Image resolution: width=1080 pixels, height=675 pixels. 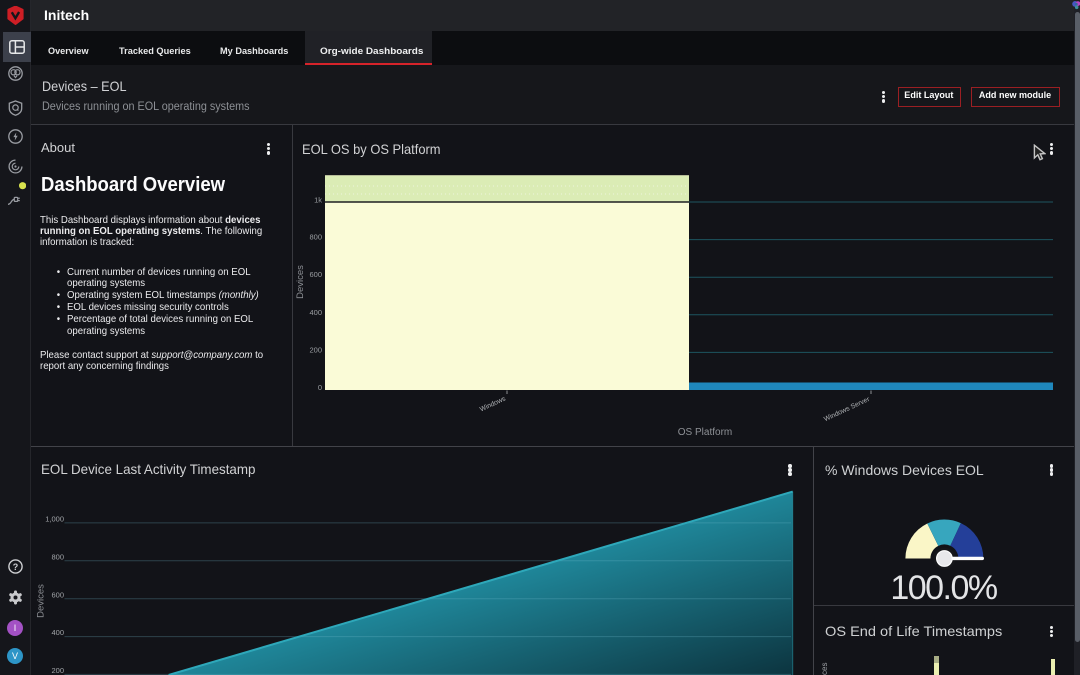 I want to click on svg-text: Windows Server, so click(x=847, y=410).